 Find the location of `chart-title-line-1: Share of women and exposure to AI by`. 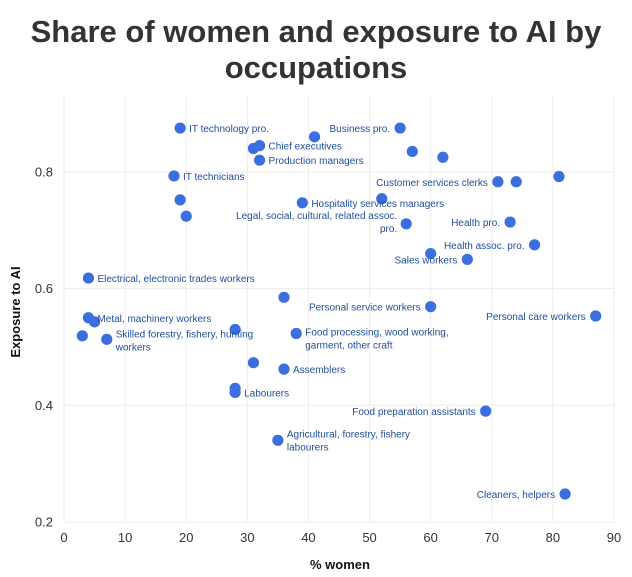

chart-title-line-1: Share of women and exposure to AI by is located at coordinates (316, 31).